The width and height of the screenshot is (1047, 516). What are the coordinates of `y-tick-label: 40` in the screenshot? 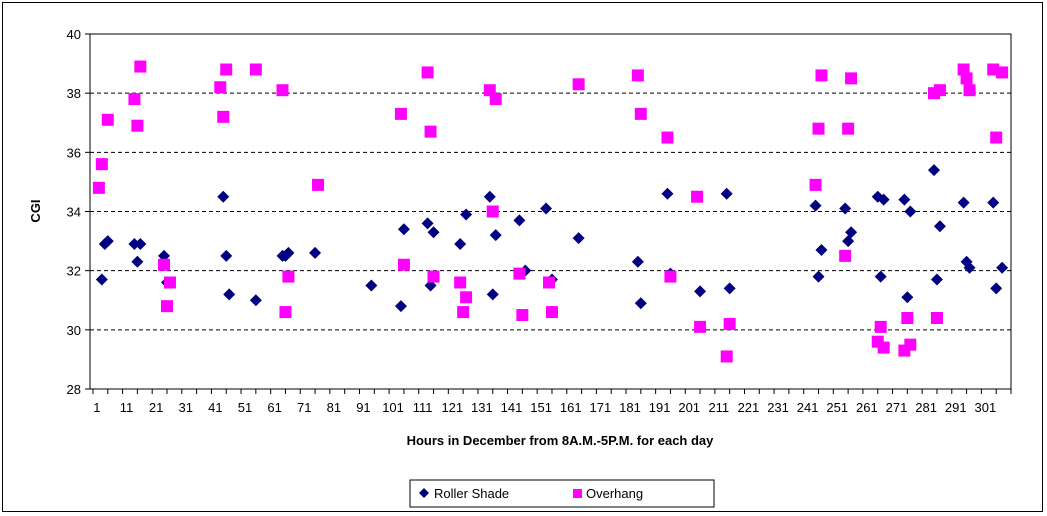 It's located at (74, 34).